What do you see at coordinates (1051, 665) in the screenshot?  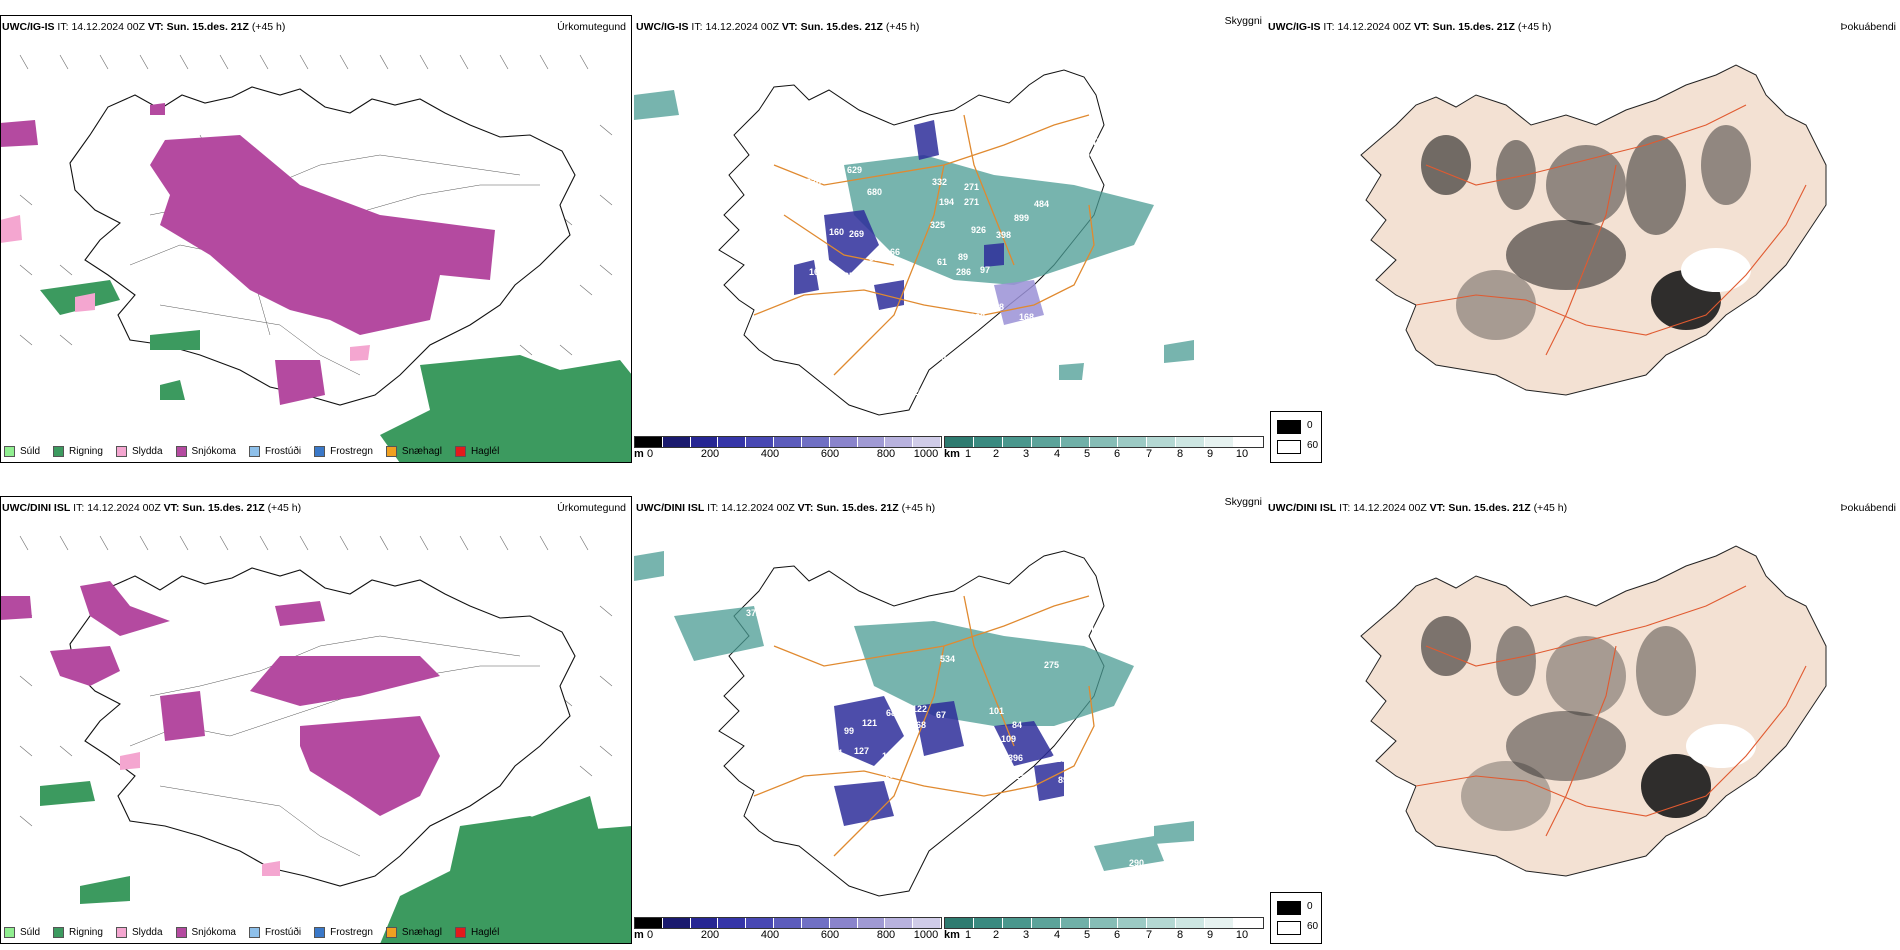 I see `svg-text: 275` at bounding box center [1051, 665].